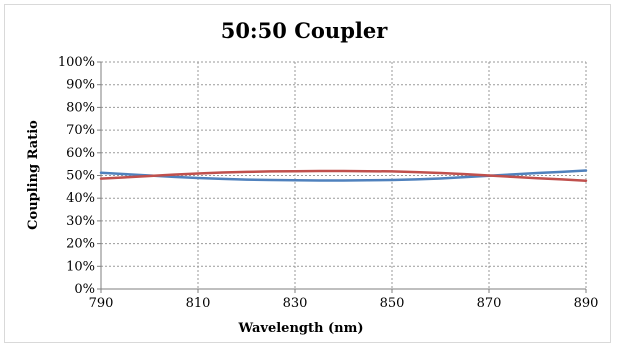 The image size is (617, 349). What do you see at coordinates (80, 266) in the screenshot?
I see `y-tick-label: 10%` at bounding box center [80, 266].